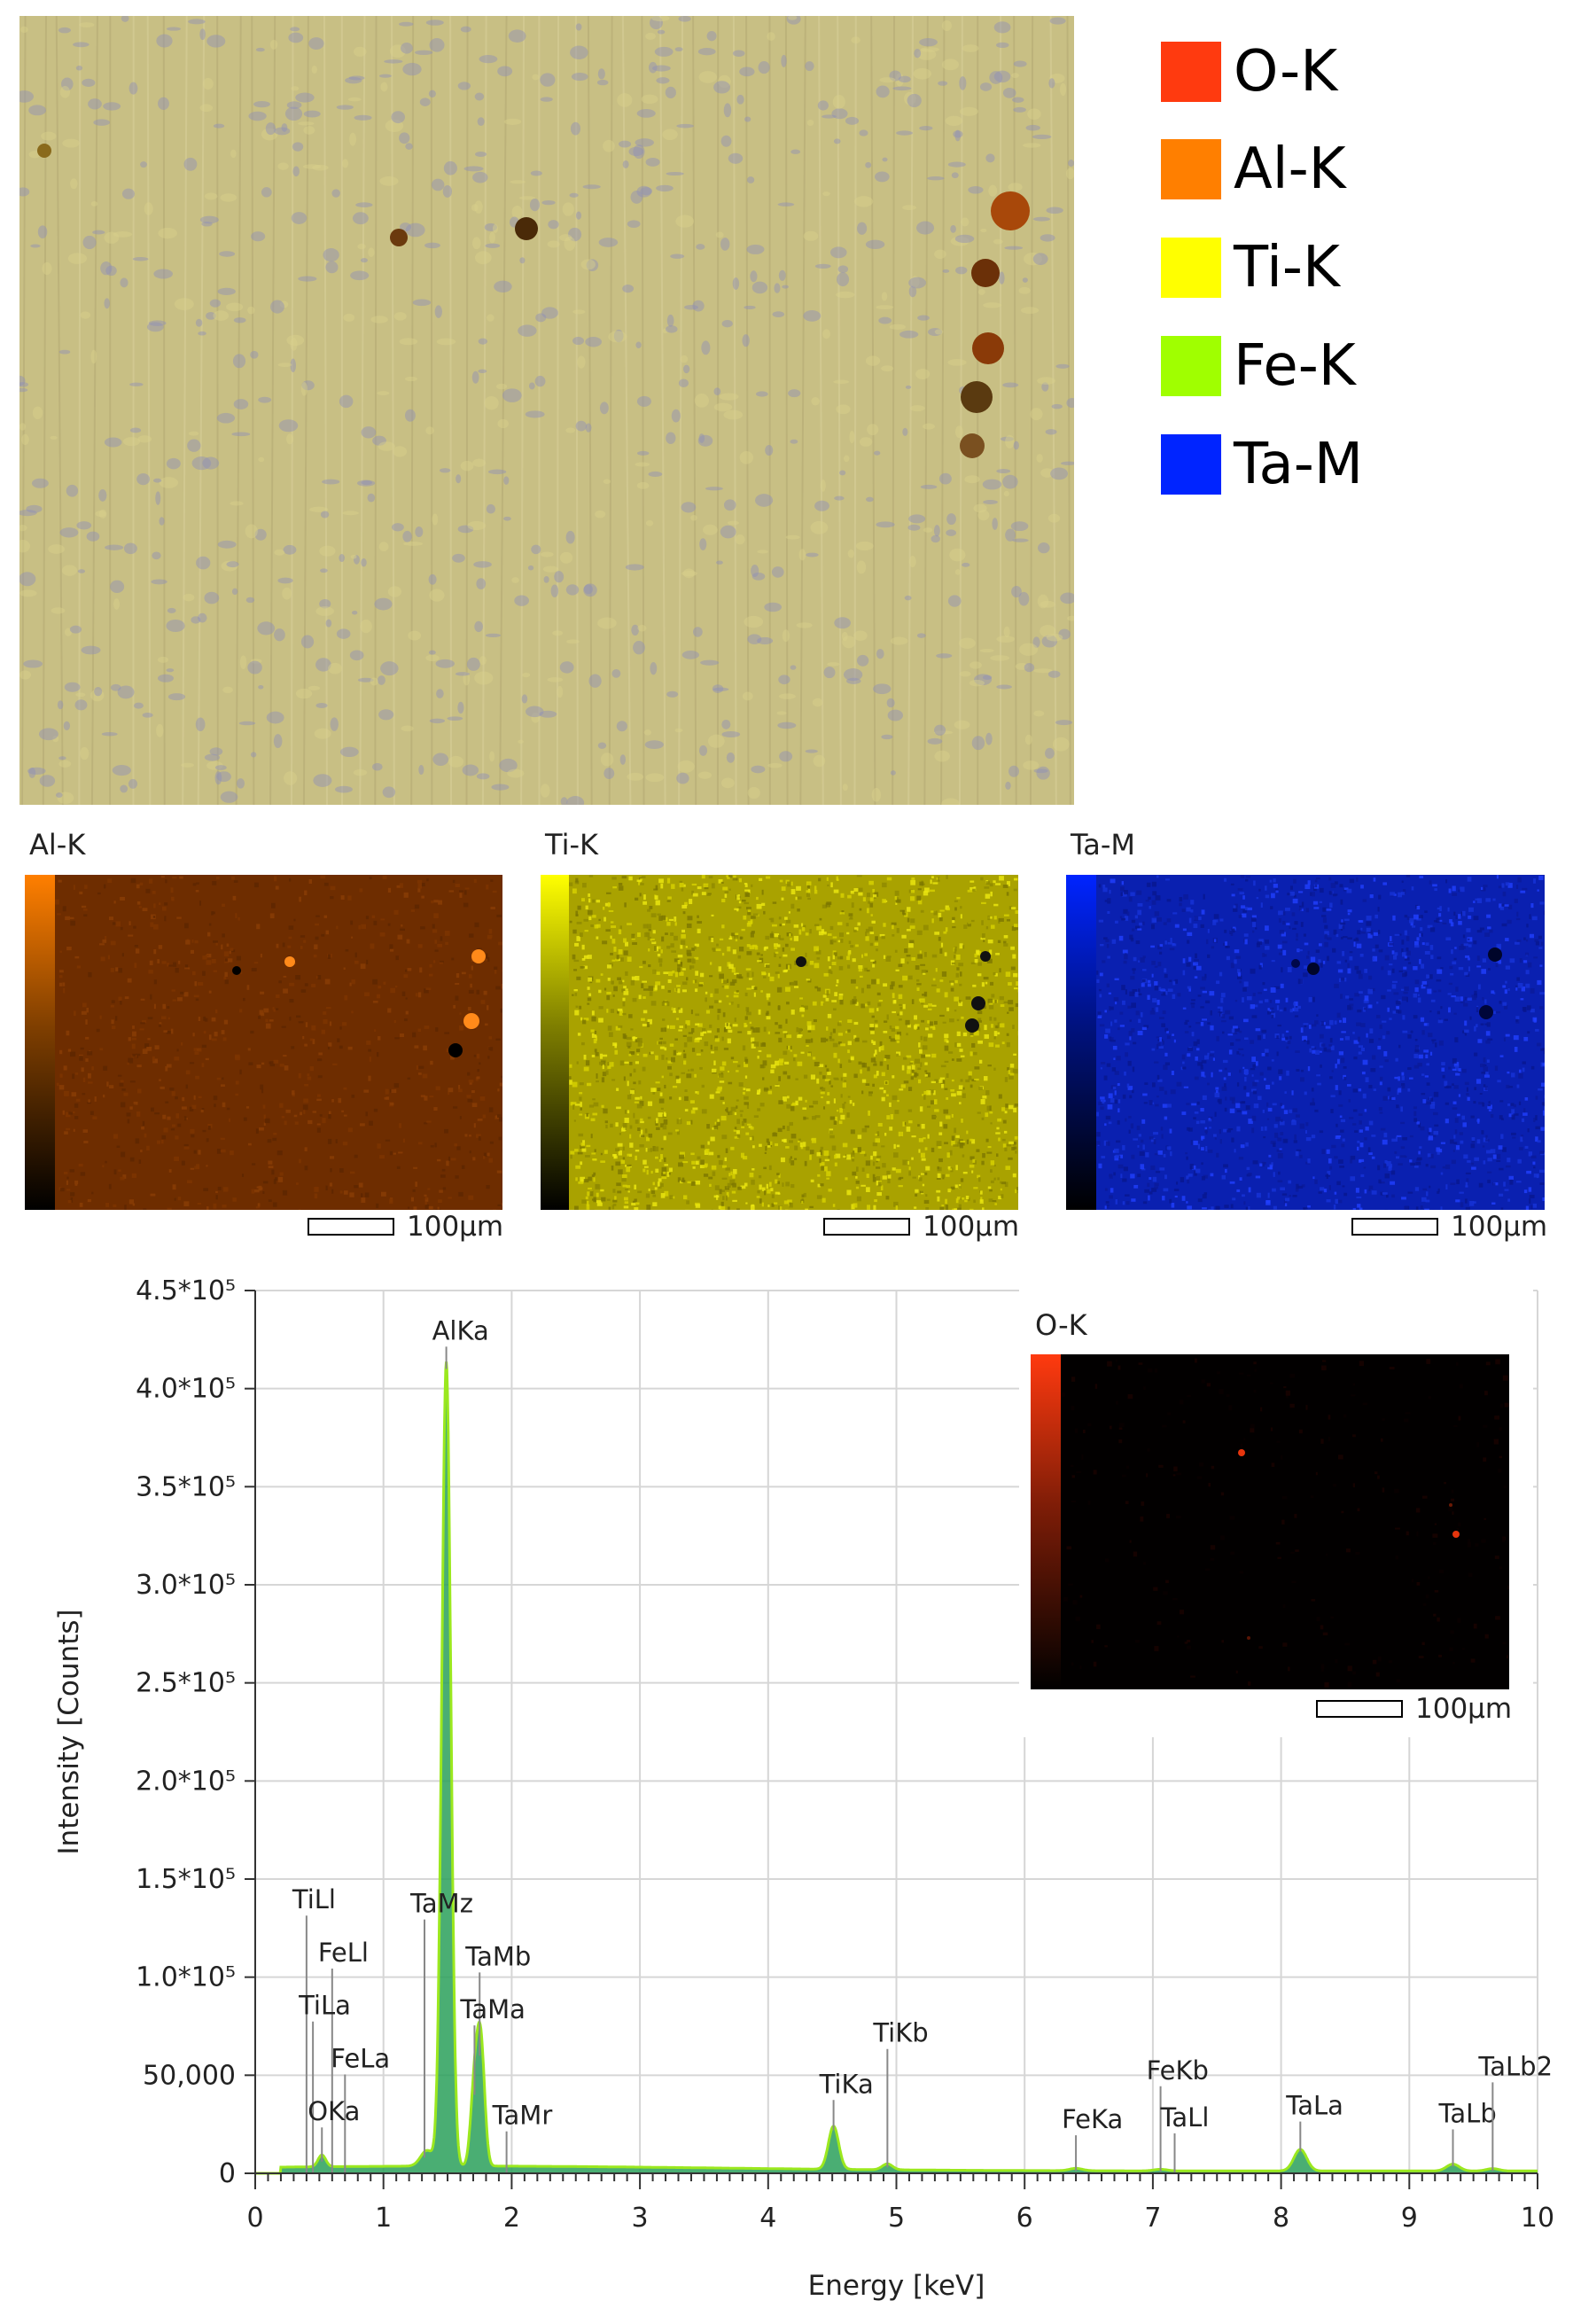  Describe the element at coordinates (1537, 2219) in the screenshot. I see `x-tick-label: 10` at that location.